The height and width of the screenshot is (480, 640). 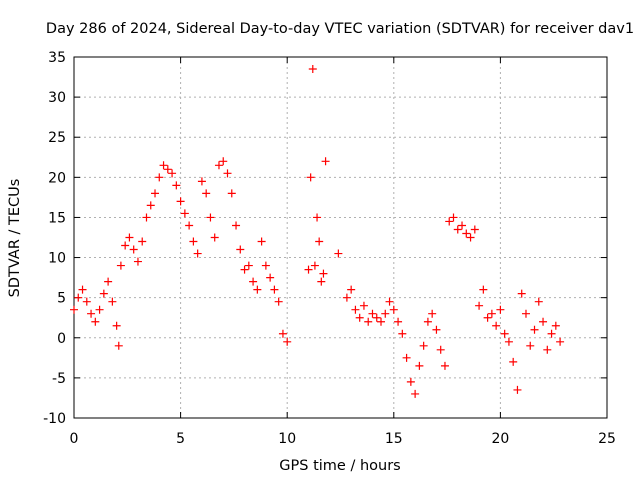 I want to click on x-tick-label: 5, so click(x=180, y=439).